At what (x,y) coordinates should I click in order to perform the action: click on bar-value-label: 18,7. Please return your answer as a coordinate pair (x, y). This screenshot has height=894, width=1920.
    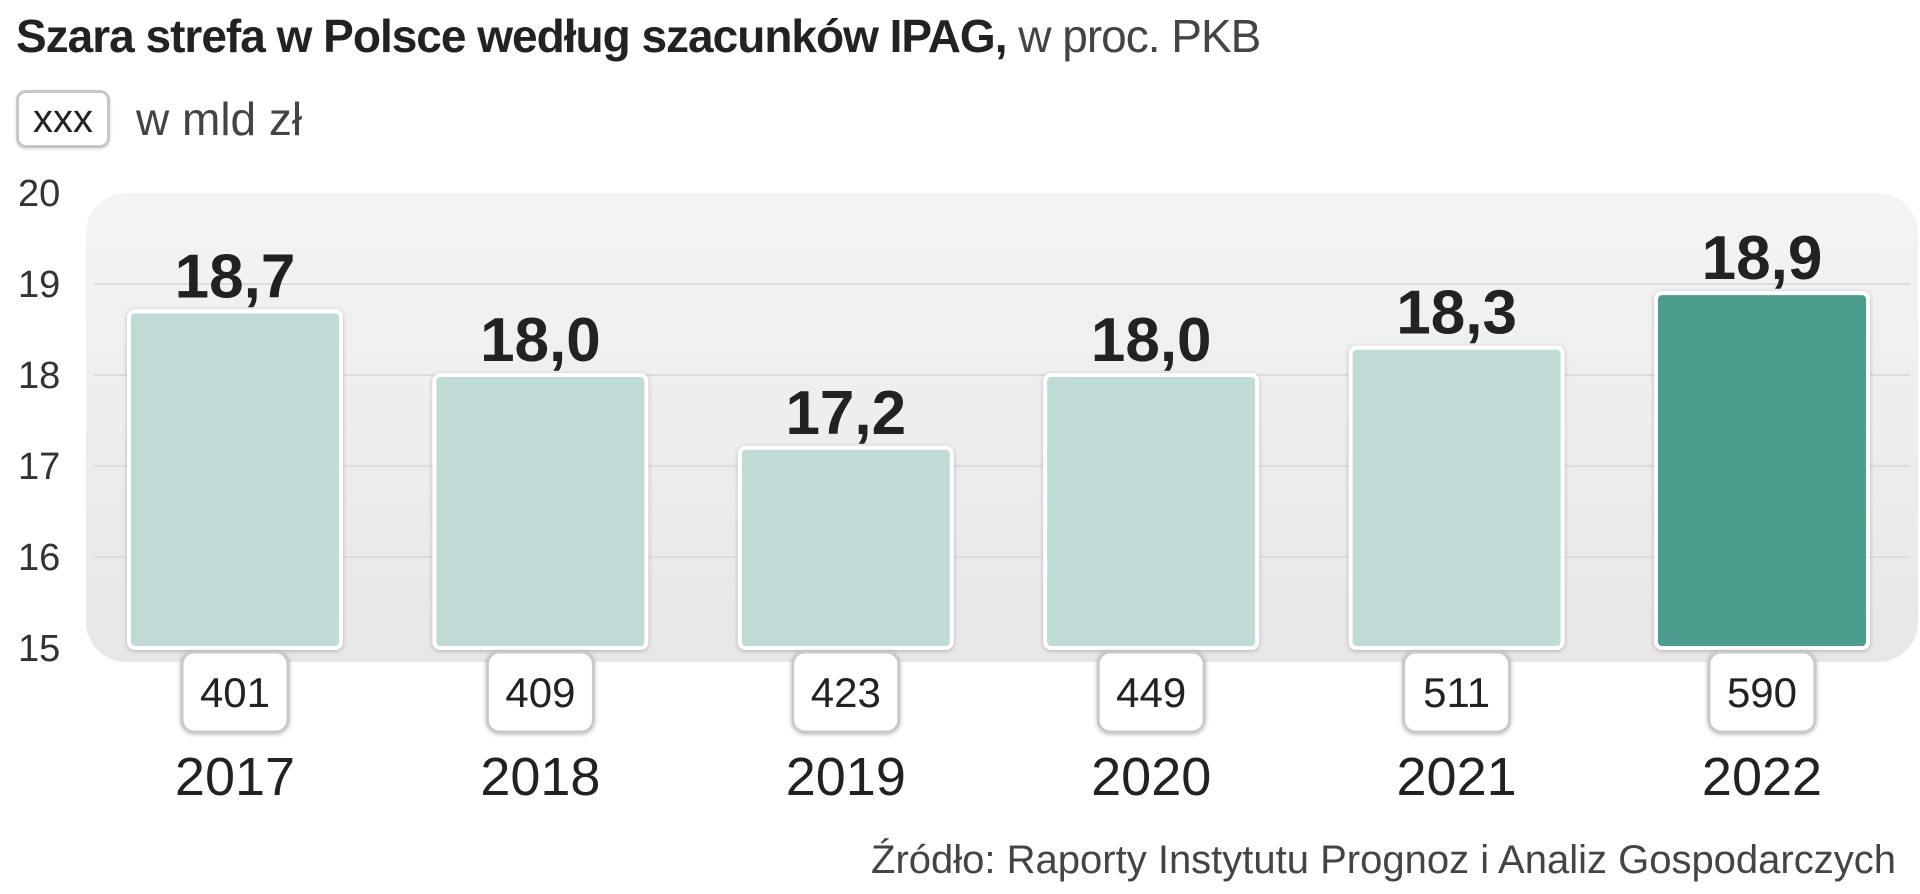
    Looking at the image, I should click on (235, 276).